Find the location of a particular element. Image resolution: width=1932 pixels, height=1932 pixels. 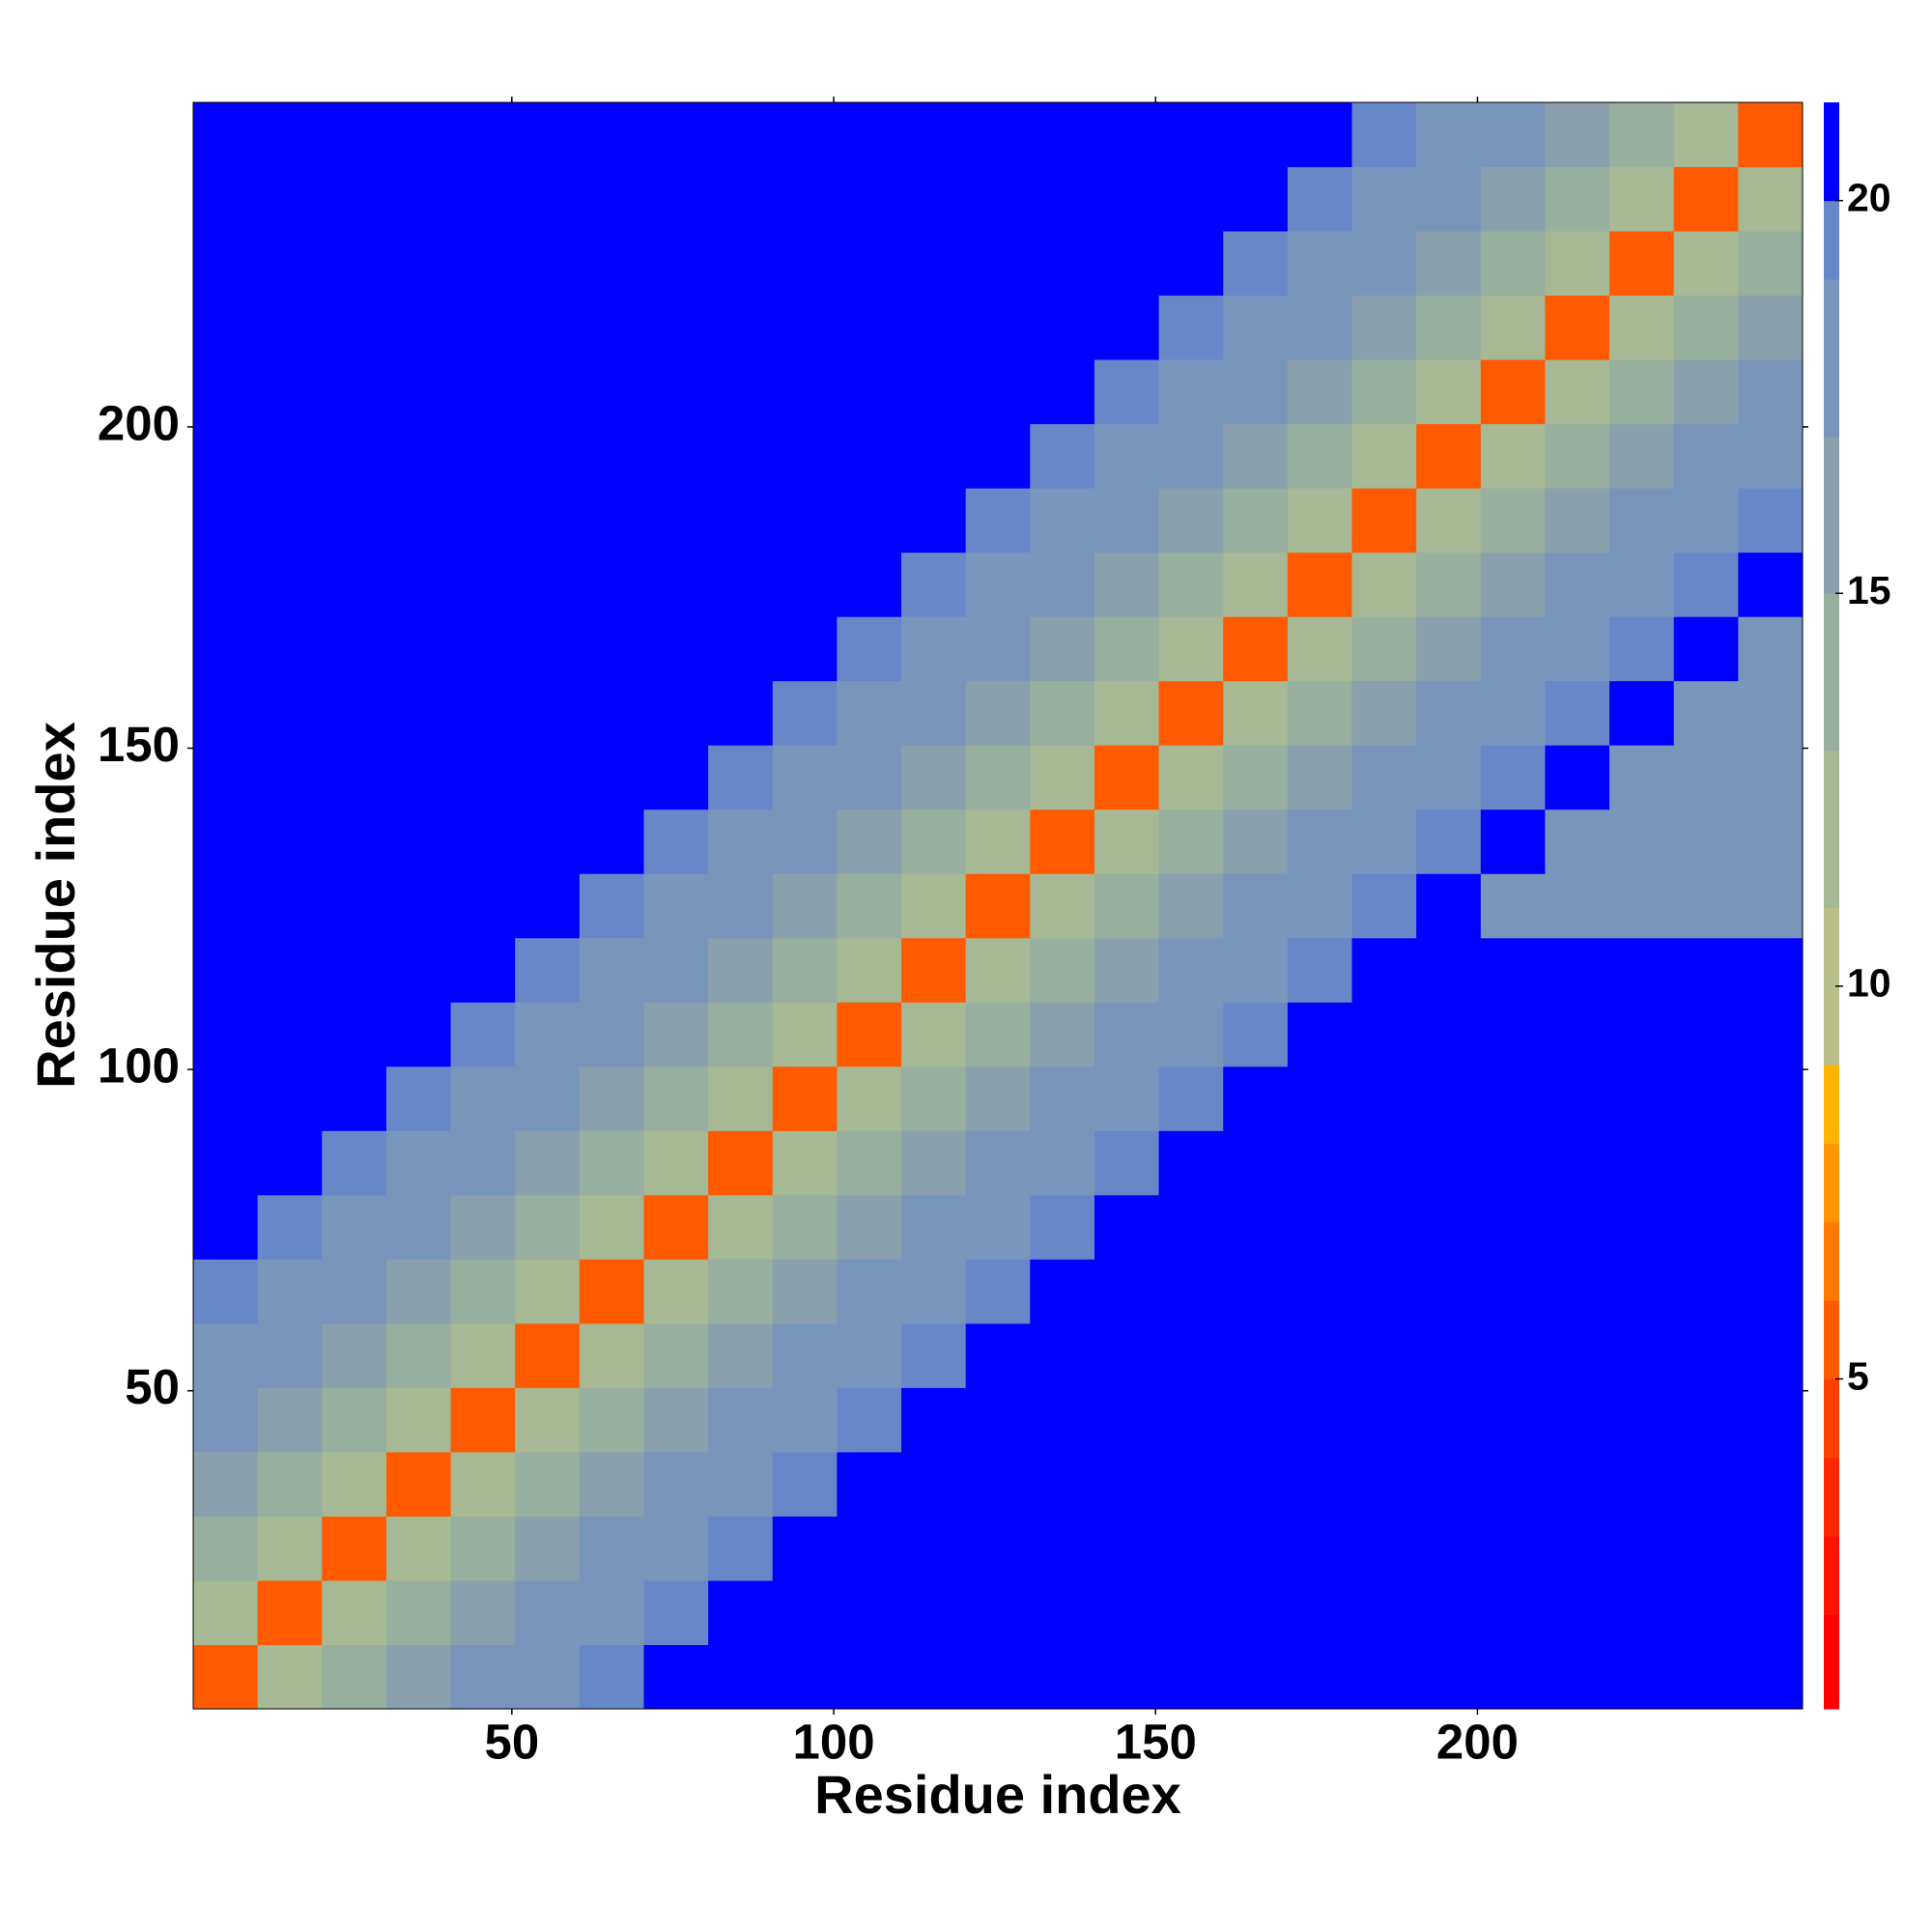

x-tick-label: 150 is located at coordinates (1156, 1741).